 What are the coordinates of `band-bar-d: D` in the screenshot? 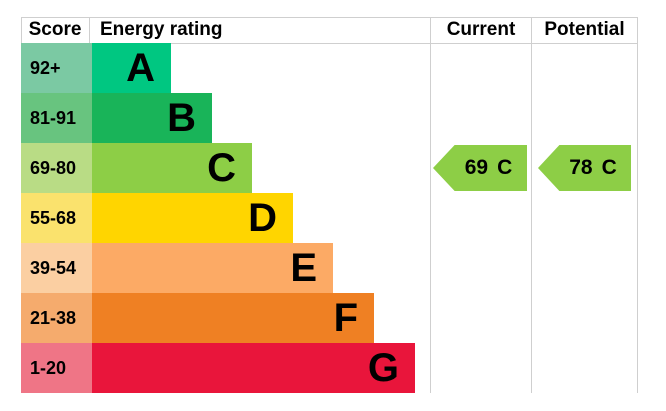 It's located at (192, 218).